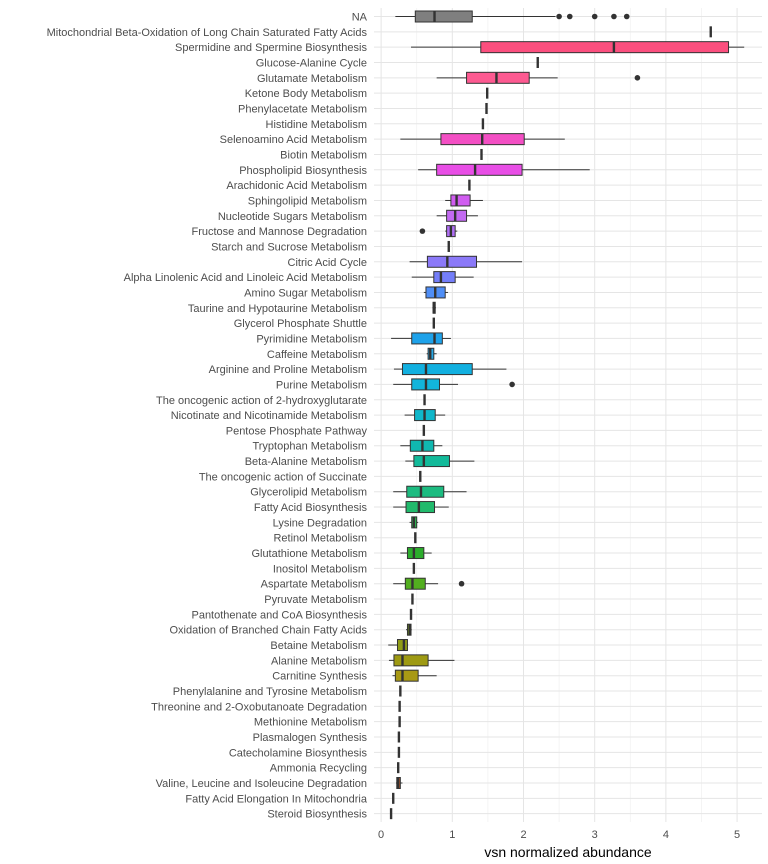 The width and height of the screenshot is (768, 864). Describe the element at coordinates (306, 462) in the screenshot. I see `category-label: Beta-Alanine Metabolism` at that location.